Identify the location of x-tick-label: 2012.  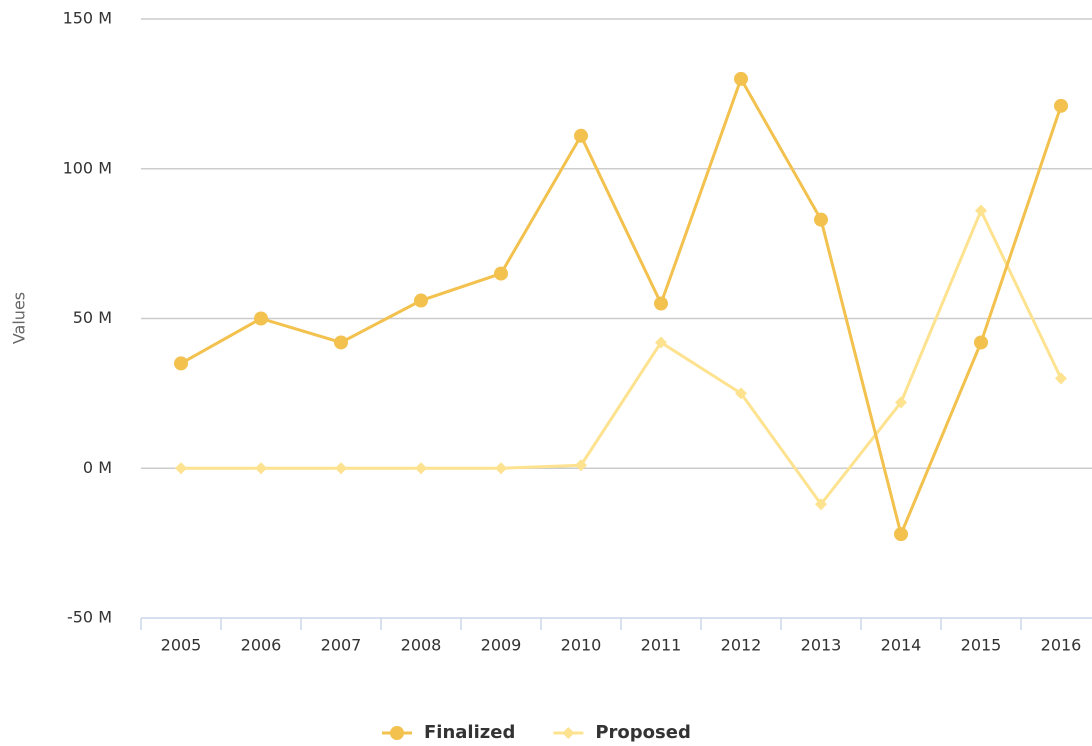
(741, 645).